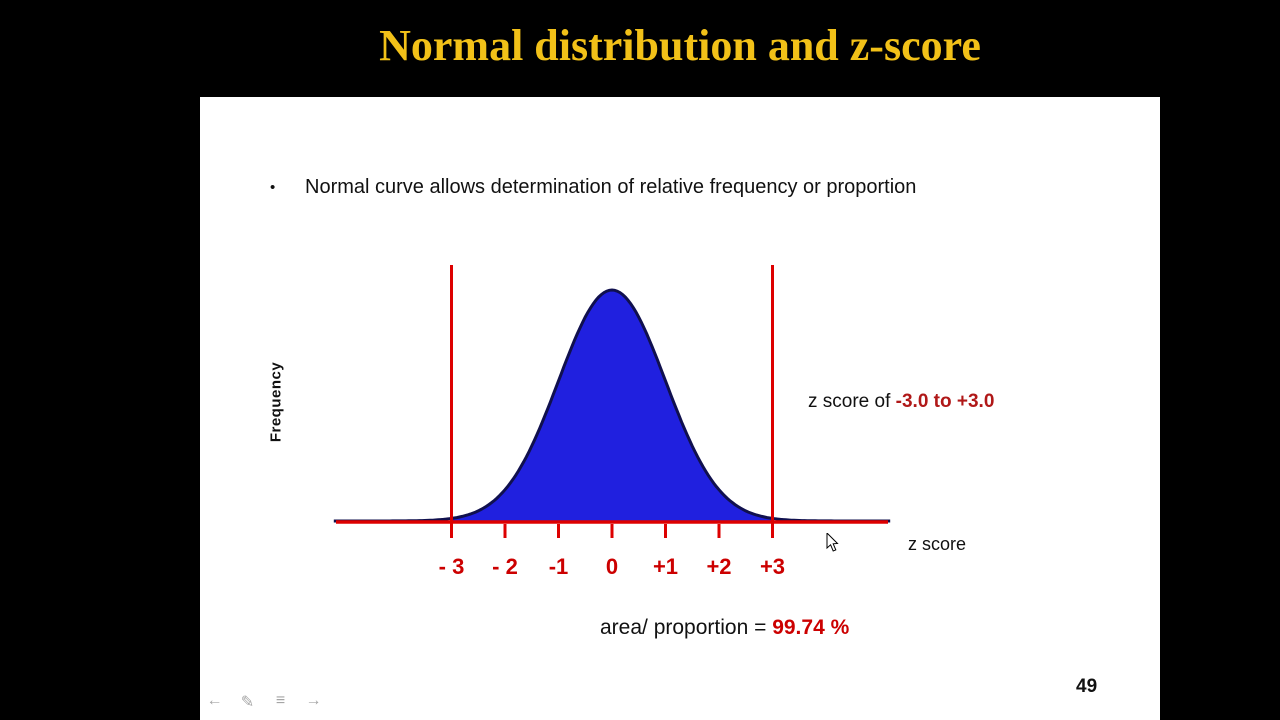 The image size is (1280, 720). I want to click on pen-tool-icon: ✎, so click(247, 702).